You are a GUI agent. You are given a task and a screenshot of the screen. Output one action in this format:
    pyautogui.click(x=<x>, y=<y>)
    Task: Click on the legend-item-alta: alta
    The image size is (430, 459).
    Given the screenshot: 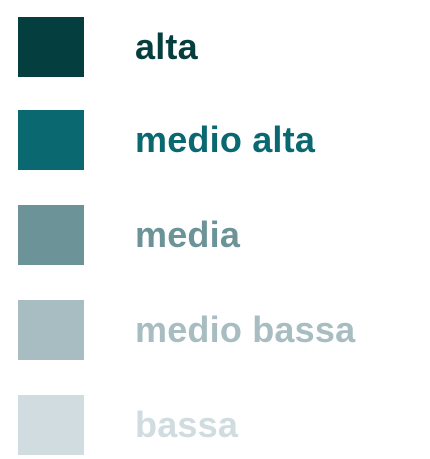 What is the action you would take?
    pyautogui.click(x=215, y=47)
    